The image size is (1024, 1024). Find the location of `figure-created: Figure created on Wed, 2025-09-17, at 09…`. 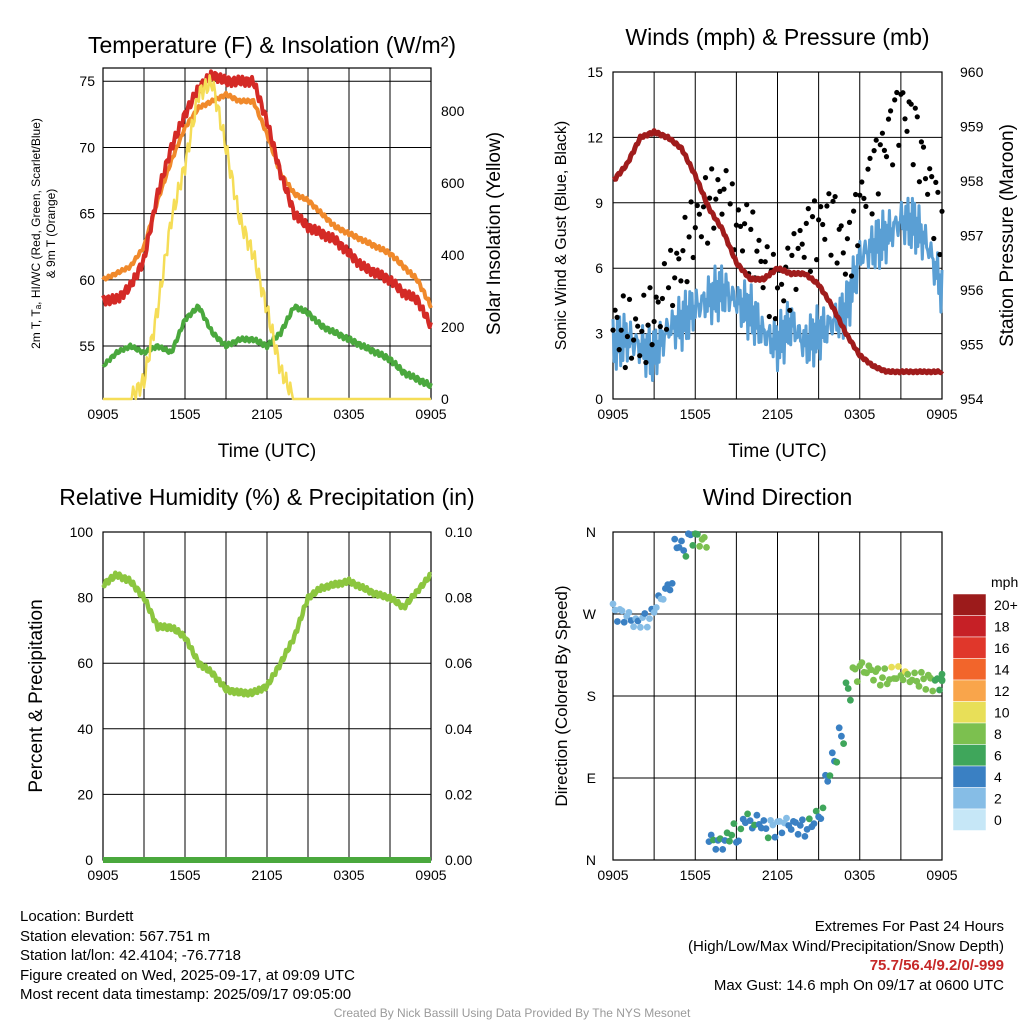

figure-created: Figure created on Wed, 2025-09-17, at 09… is located at coordinates (187, 975).